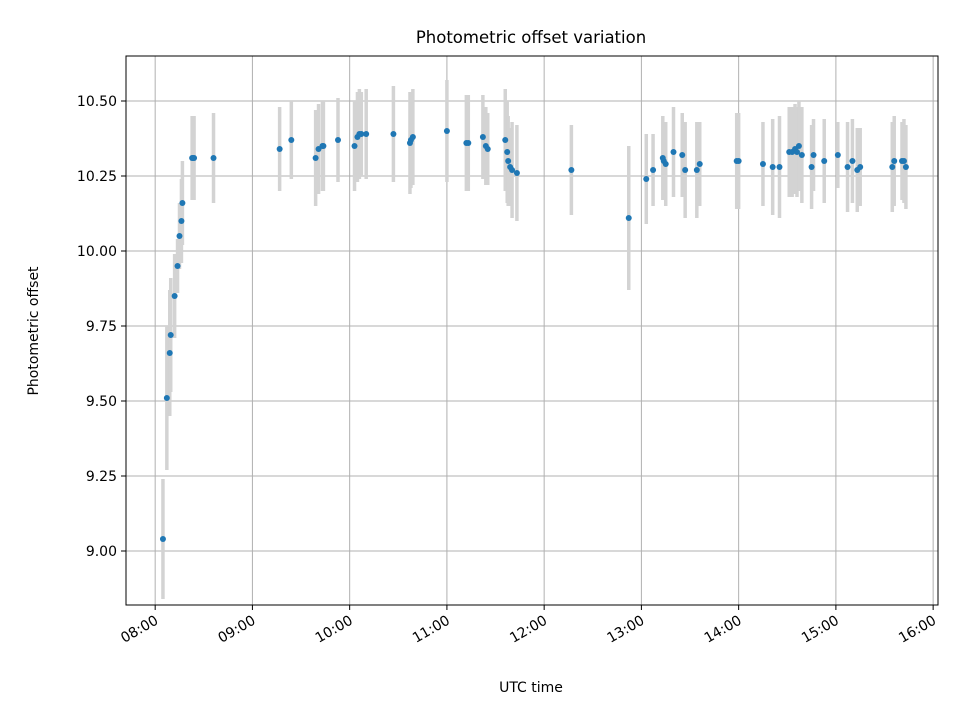 This screenshot has width=960, height=720. I want to click on y-axis-ticks: 9.00 9.25 9.50 9.75 10.00 10.25 10.50, so click(101, 327).